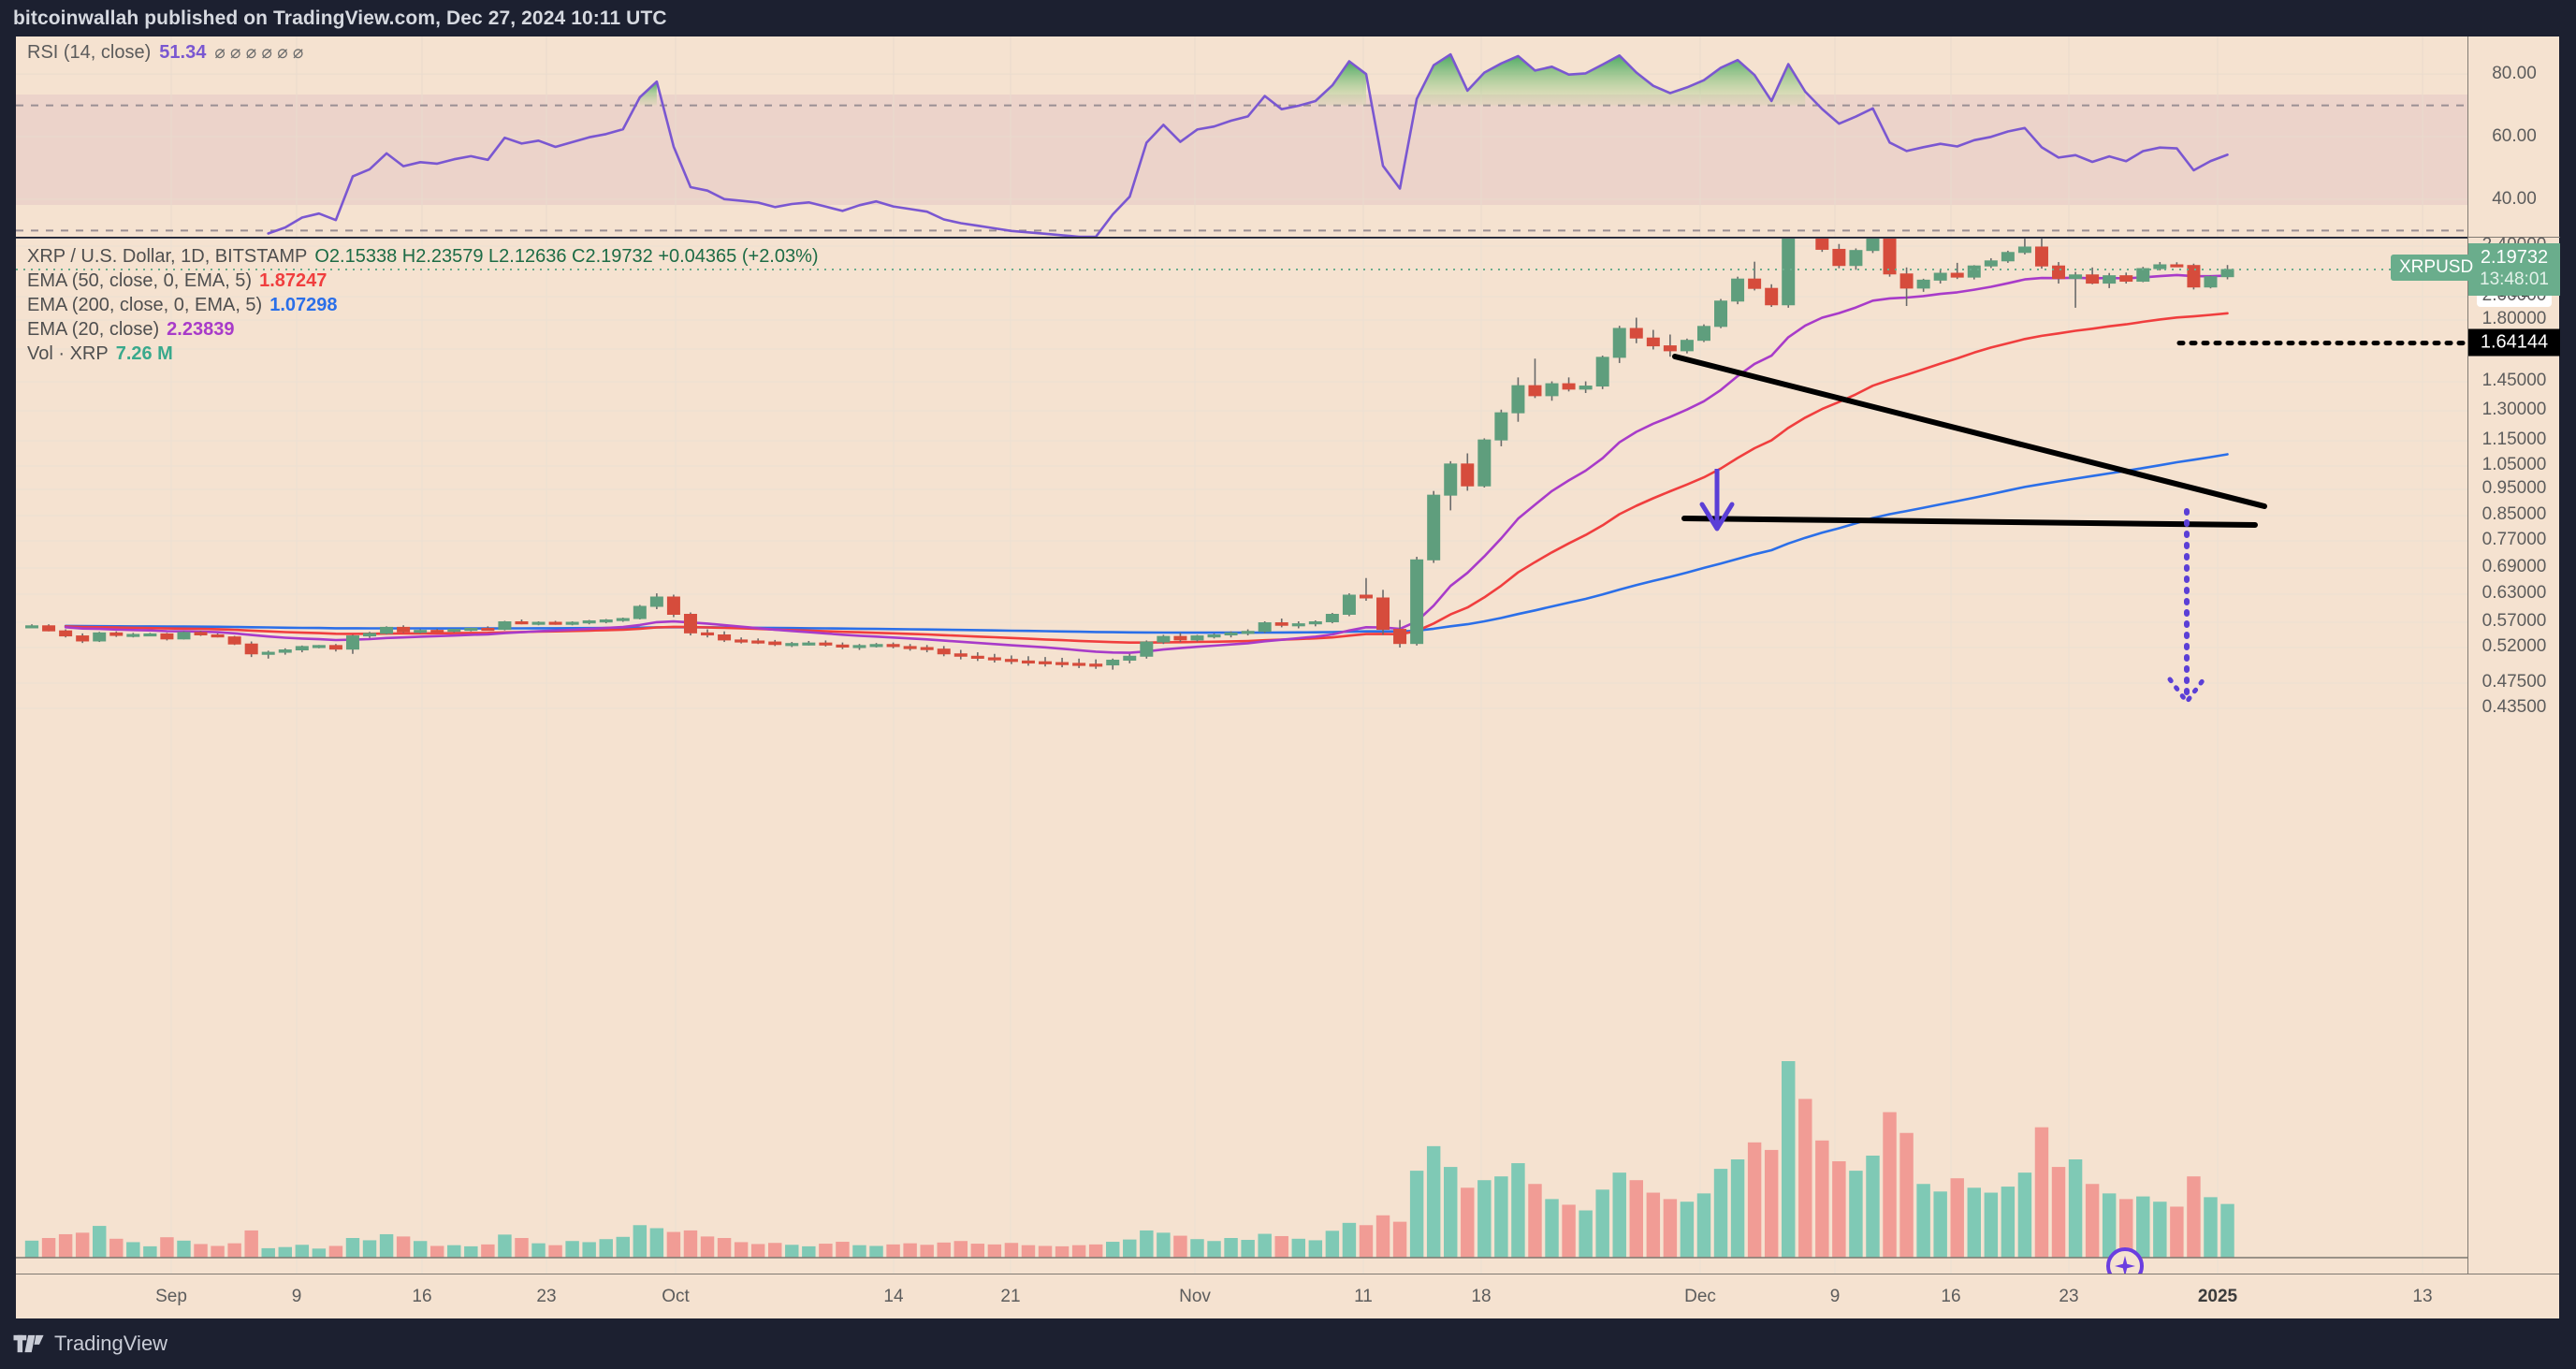  I want to click on price-axis-tick: 1.05000, so click(2514, 464).